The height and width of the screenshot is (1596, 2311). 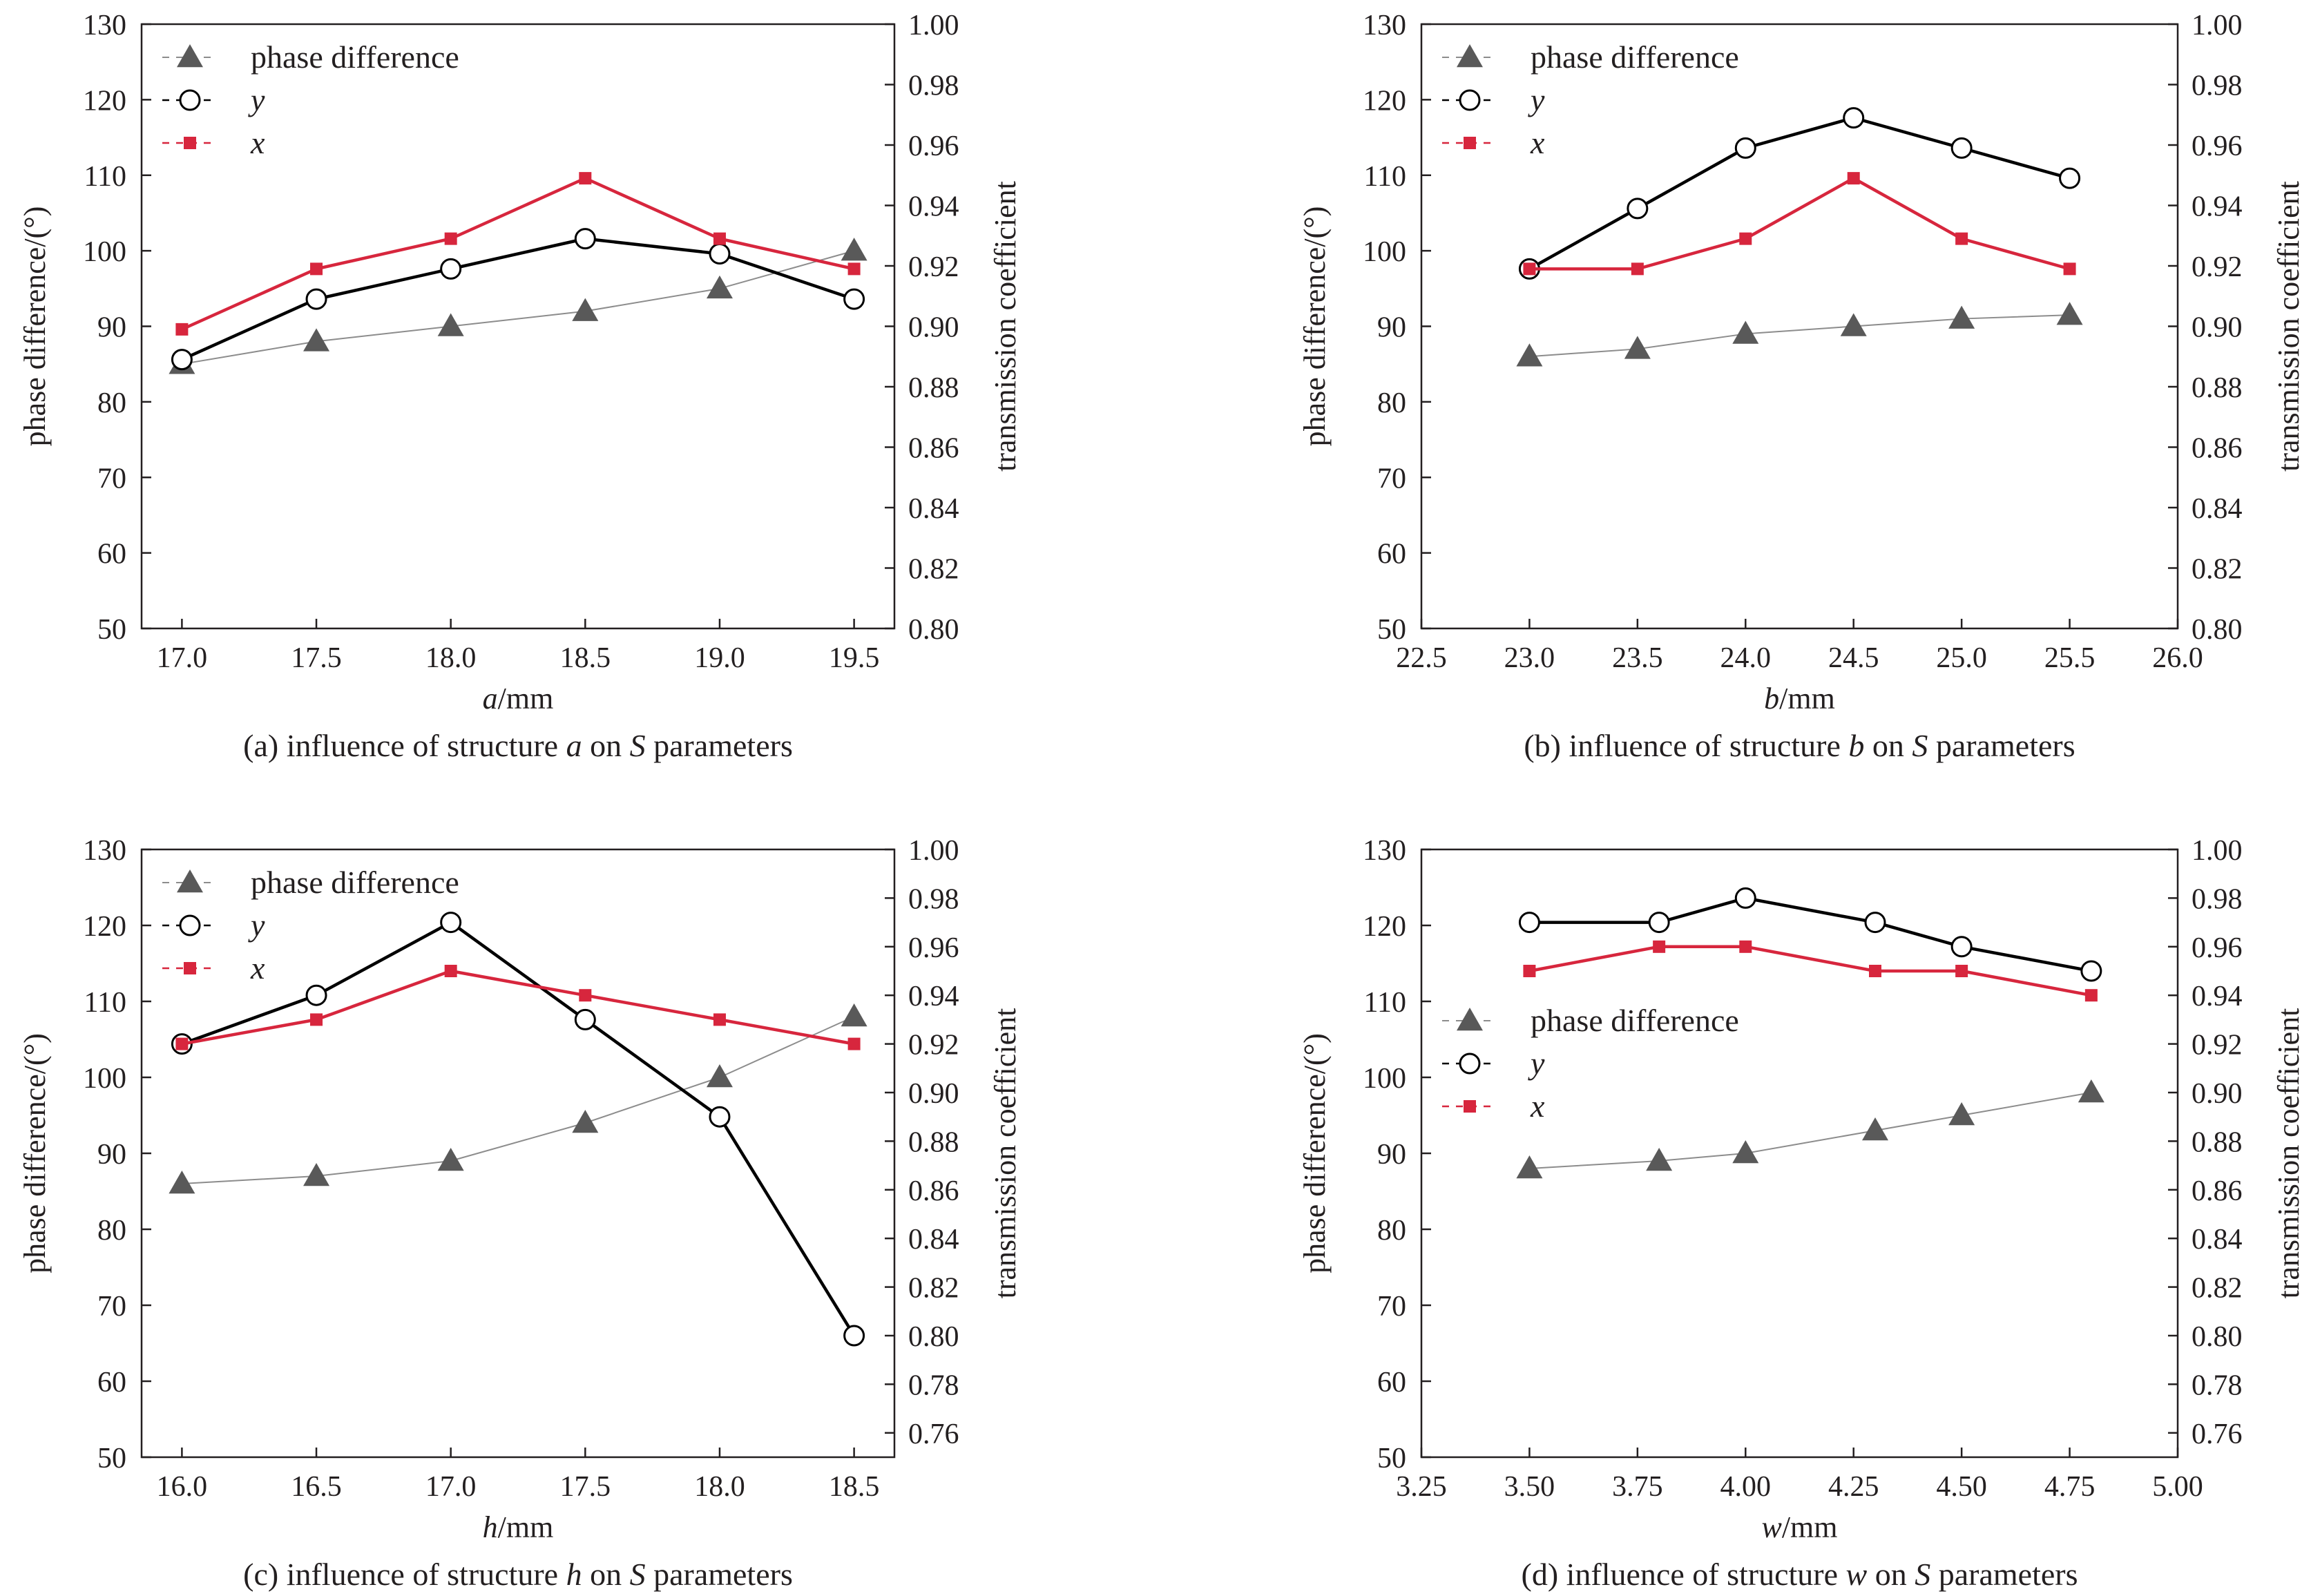 I want to click on series-y, so click(x=1799, y=193).